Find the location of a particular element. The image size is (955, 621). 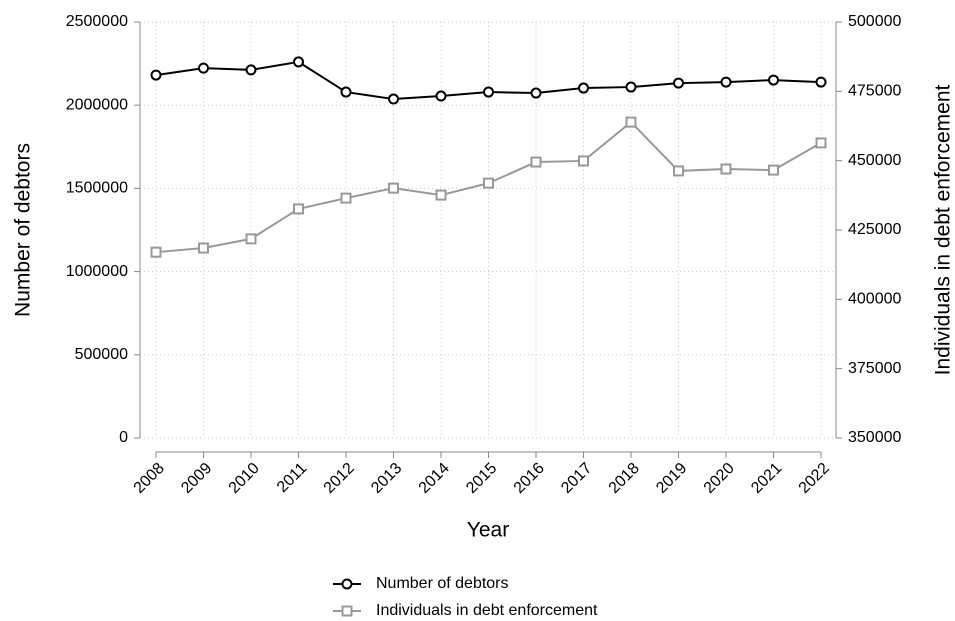

y2-tick-label: 400000 is located at coordinates (874, 299).